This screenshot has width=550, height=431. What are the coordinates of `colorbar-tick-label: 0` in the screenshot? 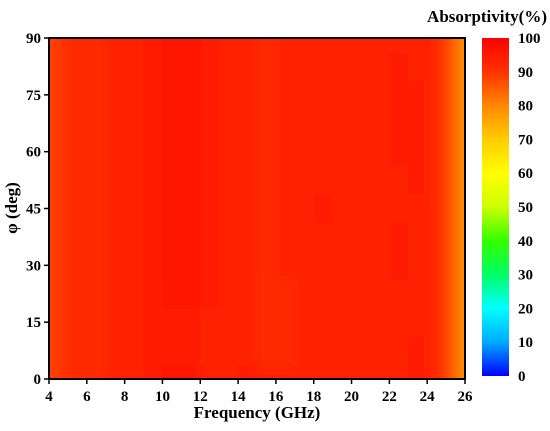 It's located at (522, 377).